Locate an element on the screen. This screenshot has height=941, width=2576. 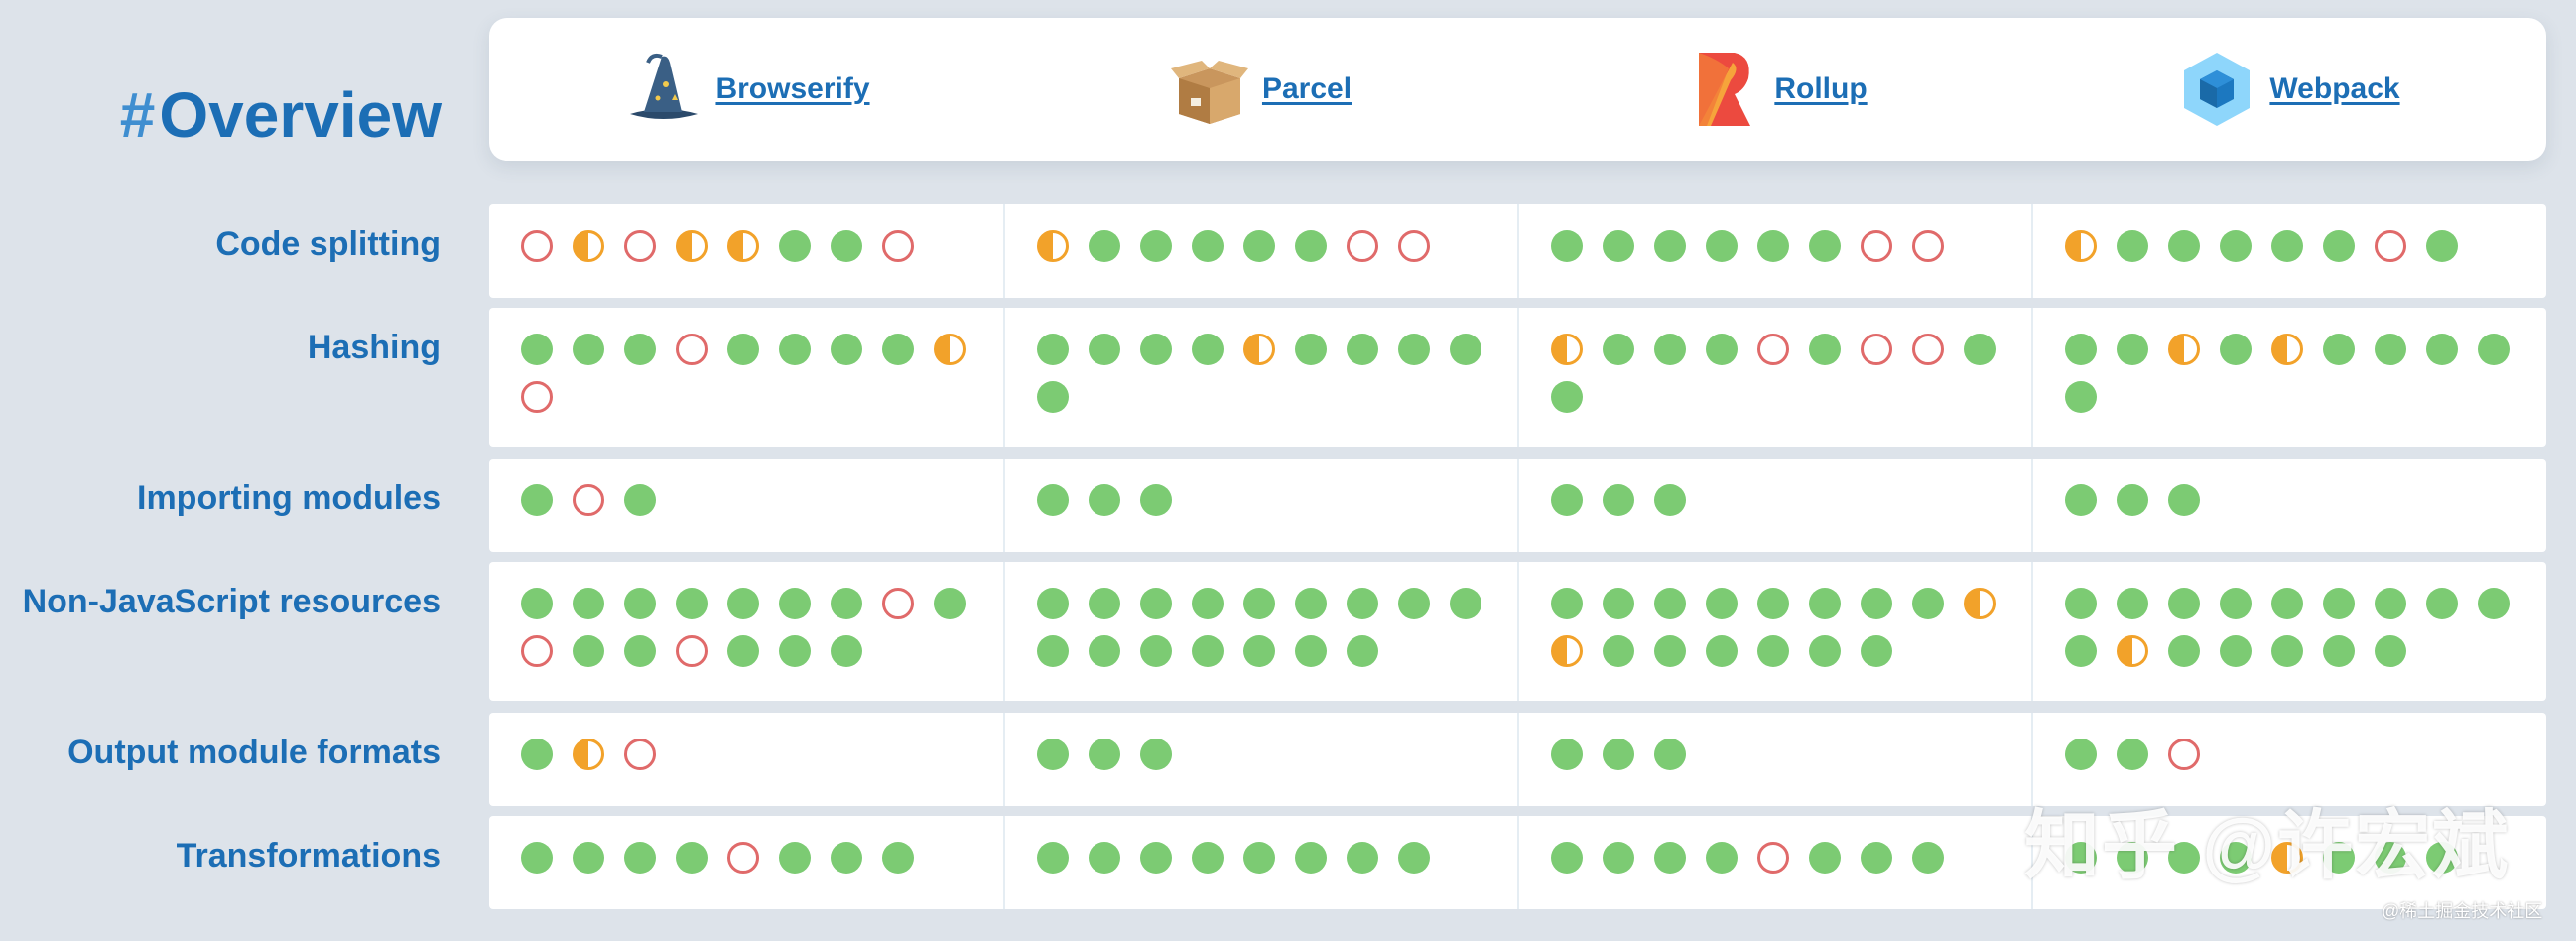
tool-name: Browserify is located at coordinates (793, 89).